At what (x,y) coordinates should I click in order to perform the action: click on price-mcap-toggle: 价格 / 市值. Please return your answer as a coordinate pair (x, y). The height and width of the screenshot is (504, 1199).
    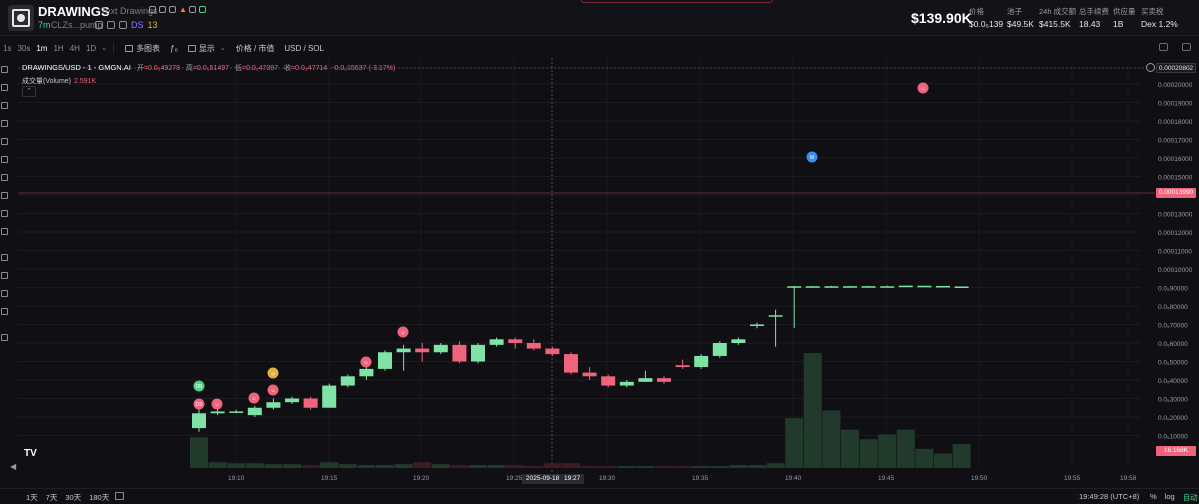
    Looking at the image, I should click on (255, 48).